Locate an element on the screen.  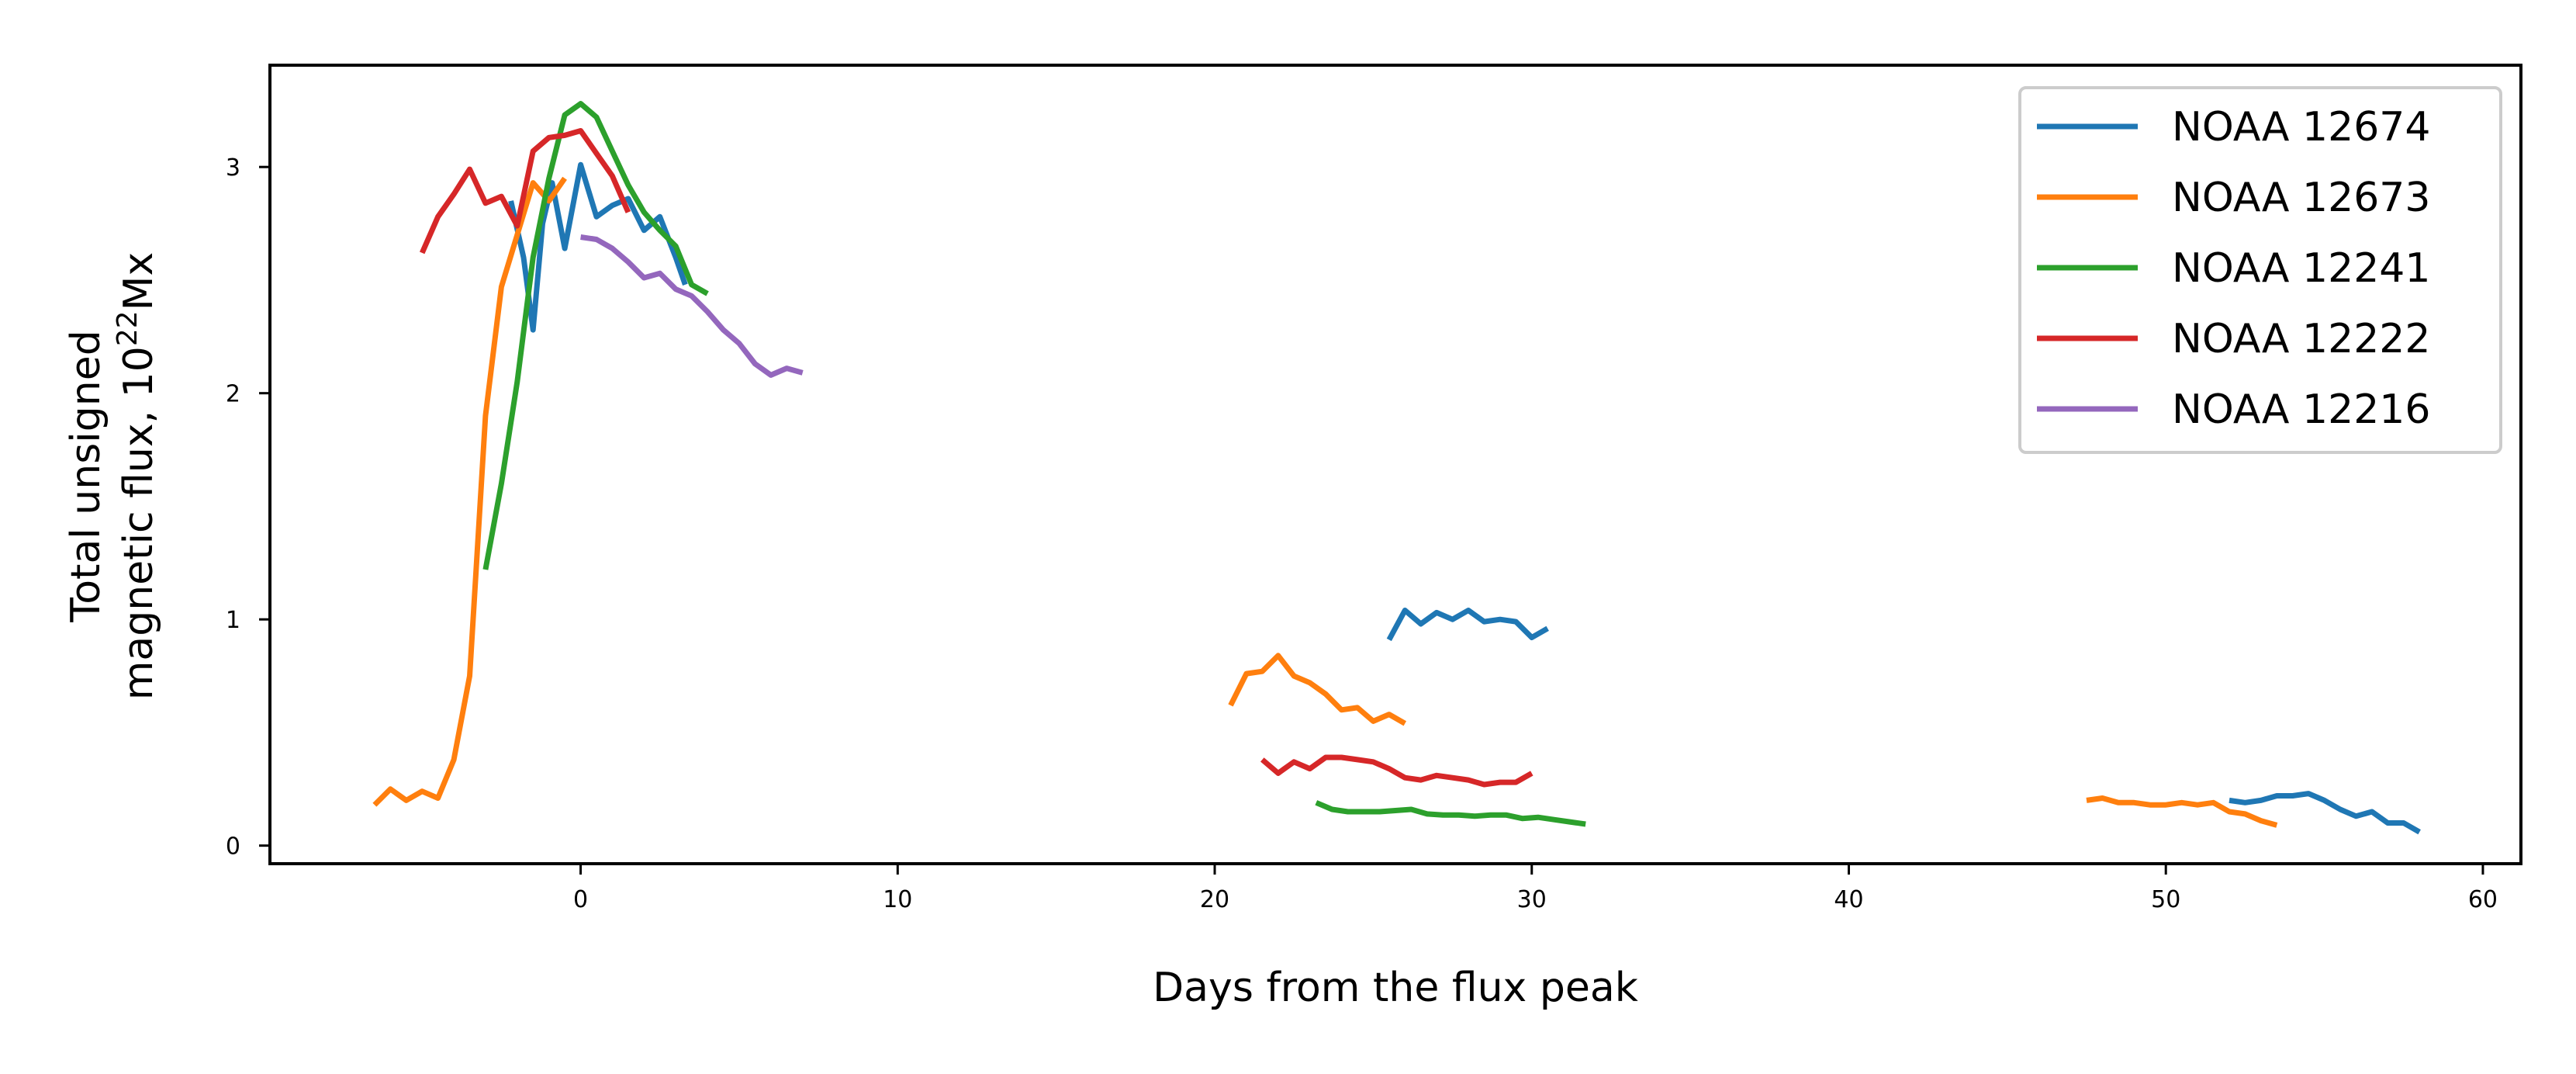
y-axis-title-line1-text: Total unsigned is located at coordinates (86, 476).